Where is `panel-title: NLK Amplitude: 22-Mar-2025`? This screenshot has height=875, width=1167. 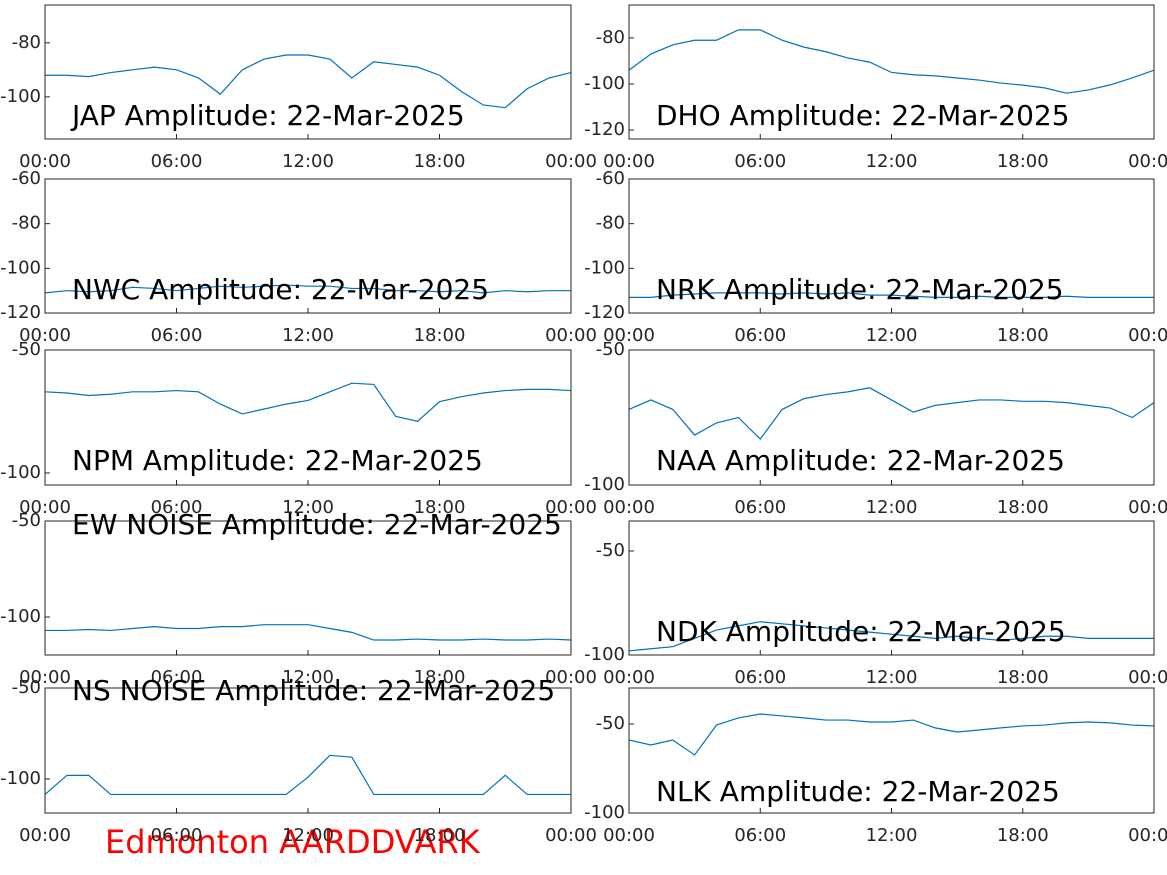 panel-title: NLK Amplitude: 22-Mar-2025 is located at coordinates (858, 791).